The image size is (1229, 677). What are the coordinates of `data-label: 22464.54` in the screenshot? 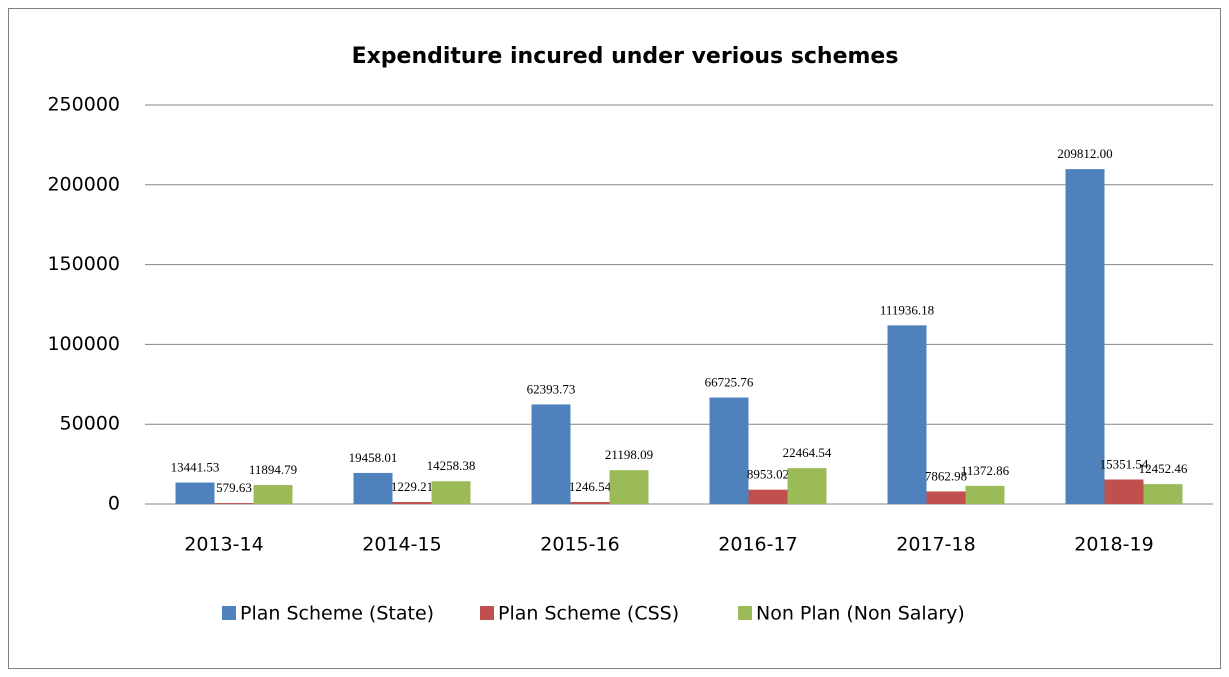 It's located at (807, 452).